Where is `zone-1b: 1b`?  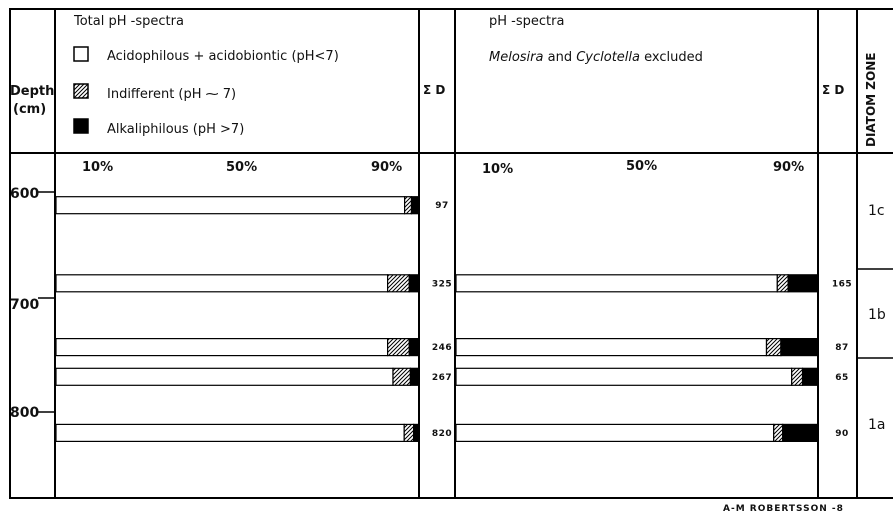 zone-1b: 1b is located at coordinates (877, 315).